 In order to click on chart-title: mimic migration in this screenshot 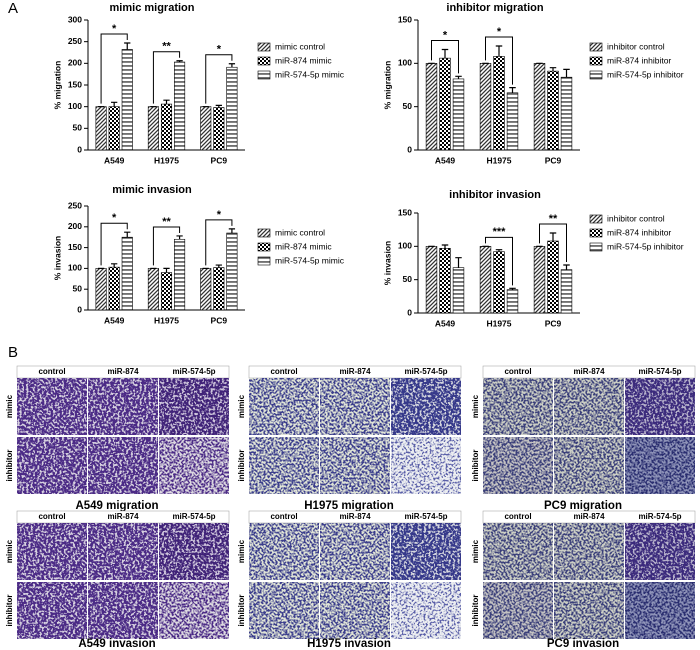, I will do `click(152, 8)`.